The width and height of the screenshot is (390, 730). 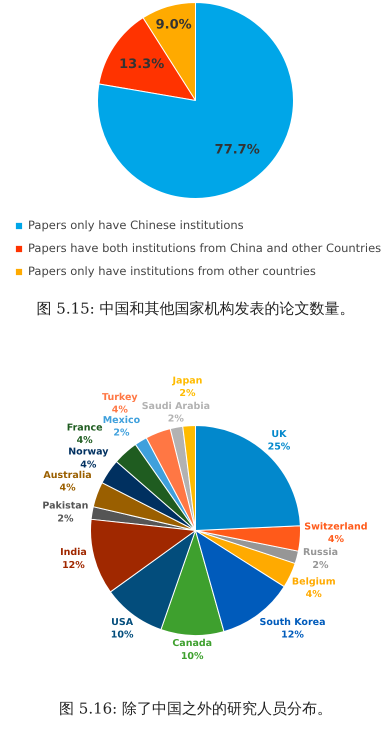 I want to click on legend-label: Papers only have institutions from other countries, so click(x=172, y=271).